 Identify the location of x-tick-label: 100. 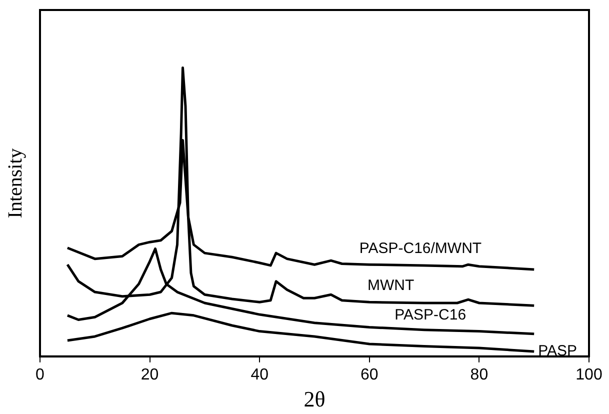
(589, 375).